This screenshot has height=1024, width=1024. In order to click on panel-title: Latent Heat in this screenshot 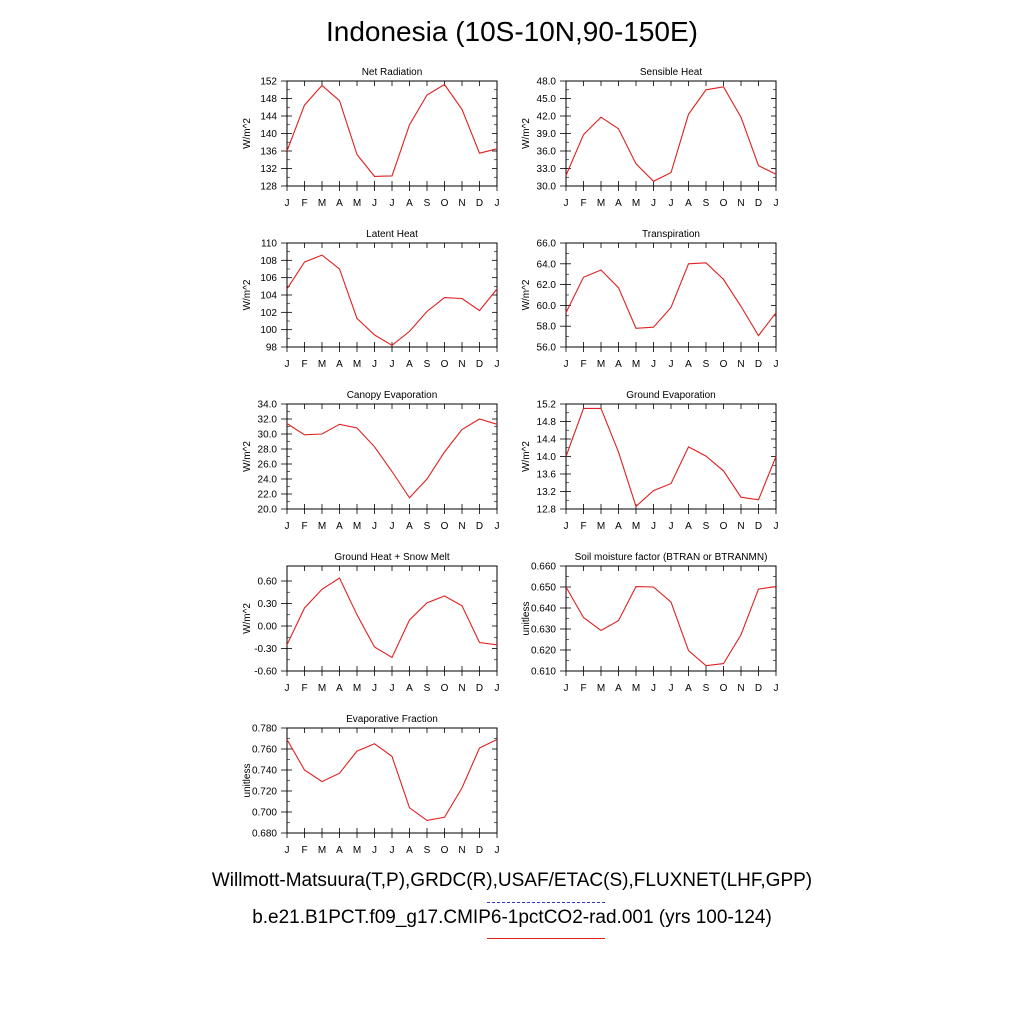, I will do `click(392, 234)`.